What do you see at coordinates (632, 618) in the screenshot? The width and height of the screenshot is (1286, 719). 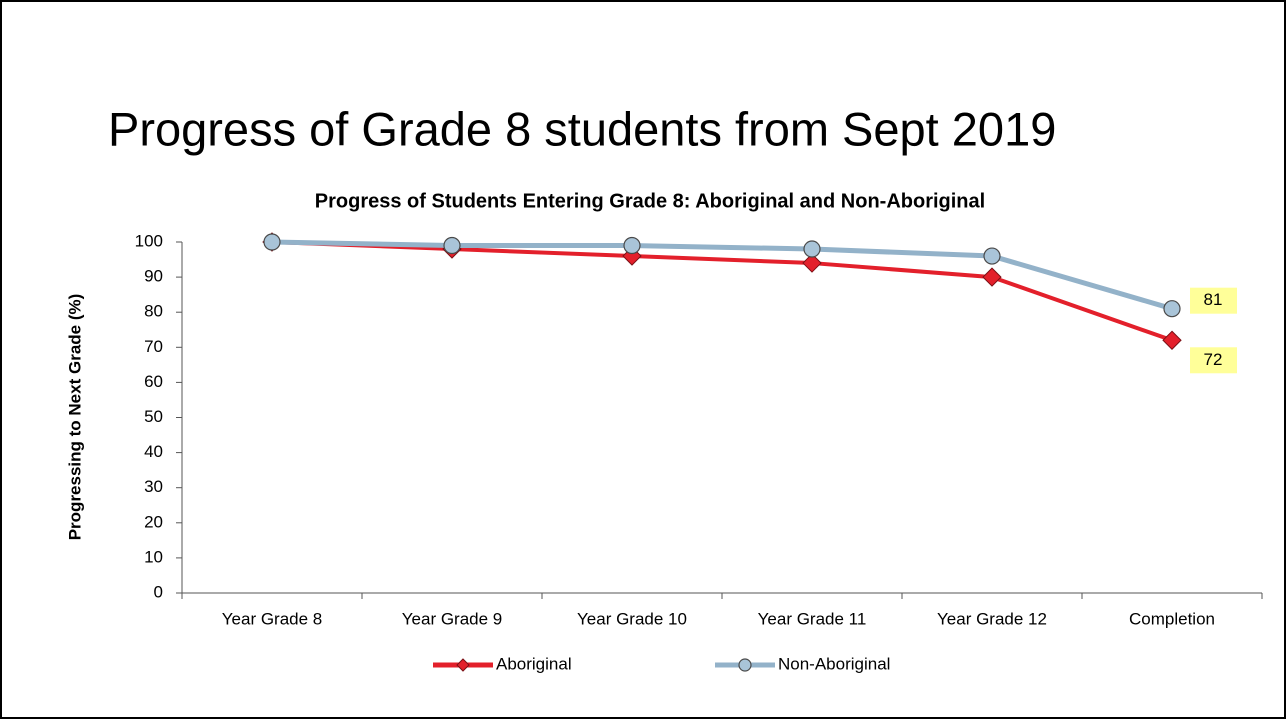 I see `x-tick-label: Year Grade 10` at bounding box center [632, 618].